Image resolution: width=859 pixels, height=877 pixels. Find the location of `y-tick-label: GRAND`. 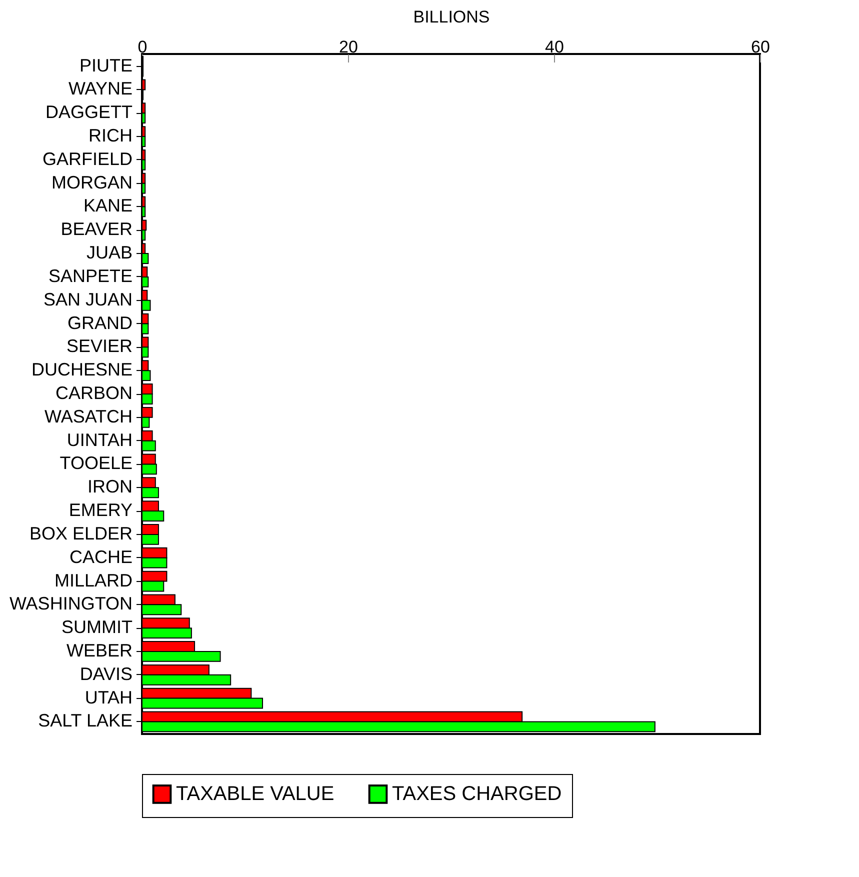

y-tick-label: GRAND is located at coordinates (99, 322).